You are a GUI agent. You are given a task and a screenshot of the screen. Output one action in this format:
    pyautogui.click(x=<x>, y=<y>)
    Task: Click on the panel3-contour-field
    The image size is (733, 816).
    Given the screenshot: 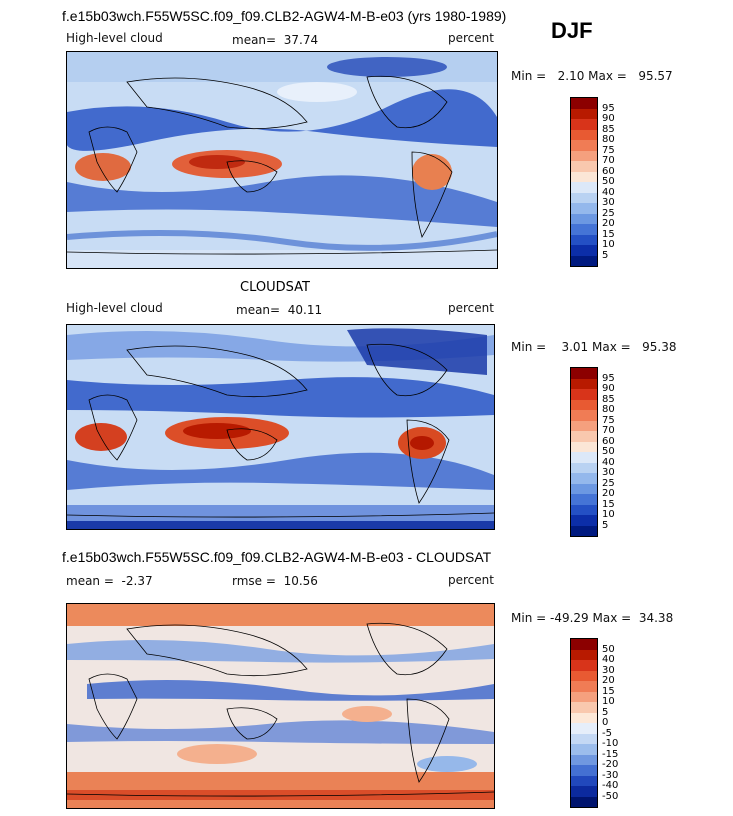 What is the action you would take?
    pyautogui.click(x=280, y=706)
    